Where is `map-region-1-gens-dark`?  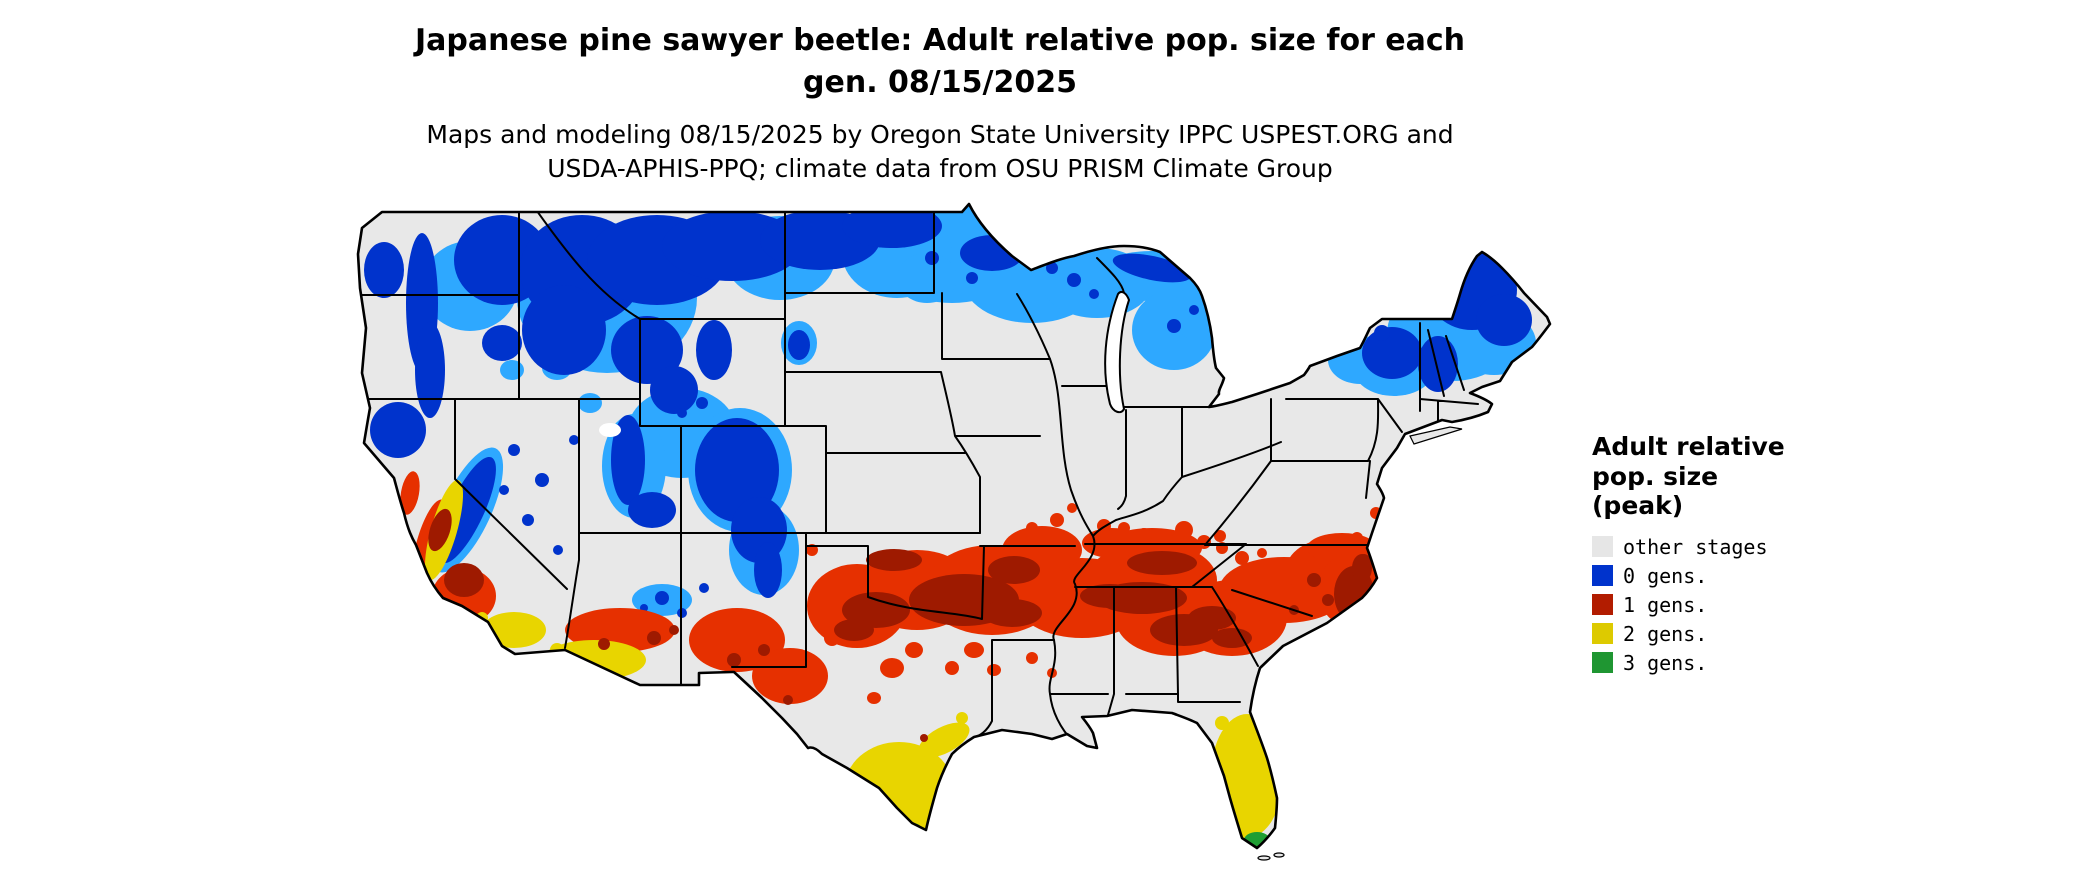
map-region-1-gens-dark is located at coordinates (901, 625).